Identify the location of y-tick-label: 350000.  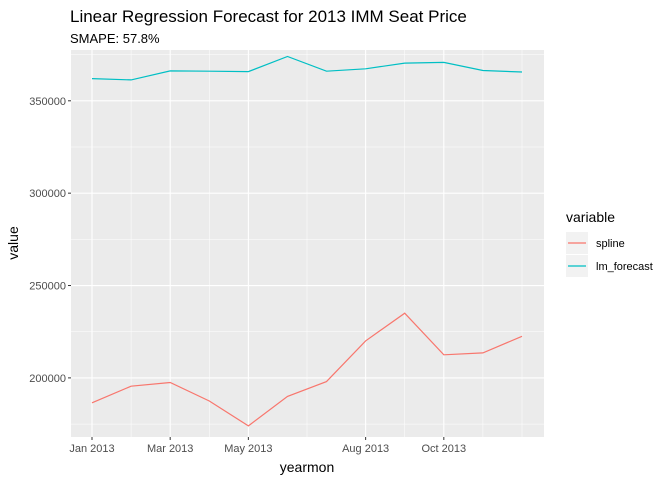
(47, 102).